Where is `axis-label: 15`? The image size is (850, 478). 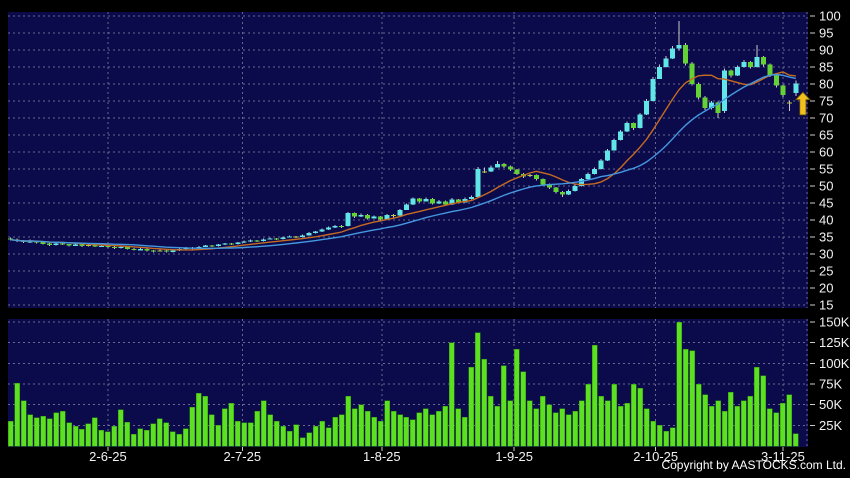 axis-label: 15 is located at coordinates (826, 305).